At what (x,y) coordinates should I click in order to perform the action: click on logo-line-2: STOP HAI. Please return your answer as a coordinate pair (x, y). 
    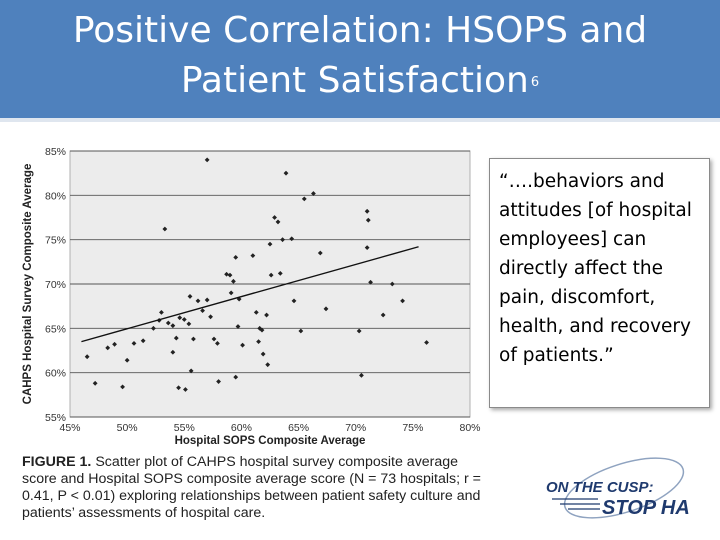
    Looking at the image, I should click on (646, 508).